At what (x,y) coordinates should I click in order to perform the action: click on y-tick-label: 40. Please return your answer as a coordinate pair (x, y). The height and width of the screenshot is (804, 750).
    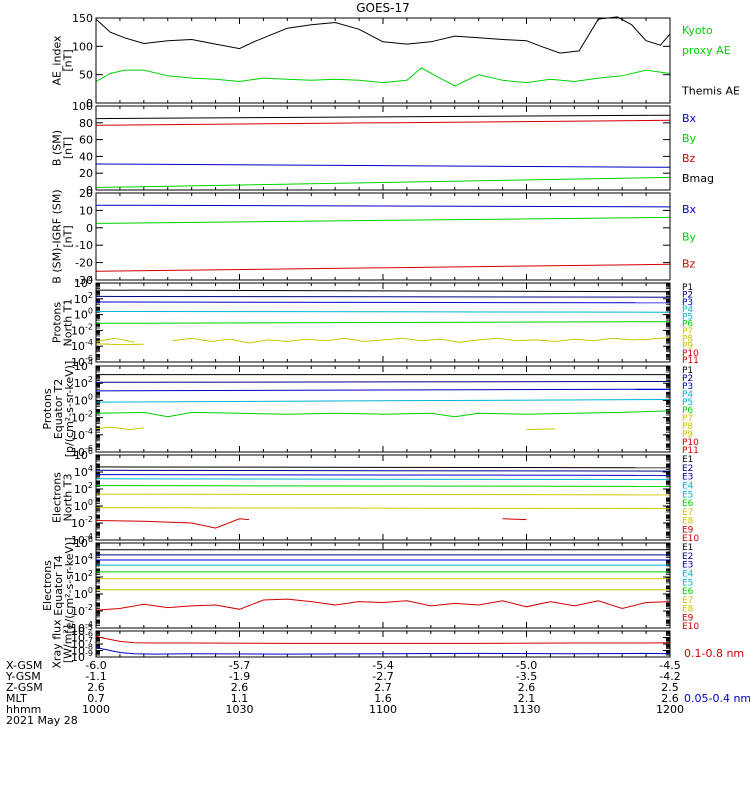
    Looking at the image, I should click on (86, 156).